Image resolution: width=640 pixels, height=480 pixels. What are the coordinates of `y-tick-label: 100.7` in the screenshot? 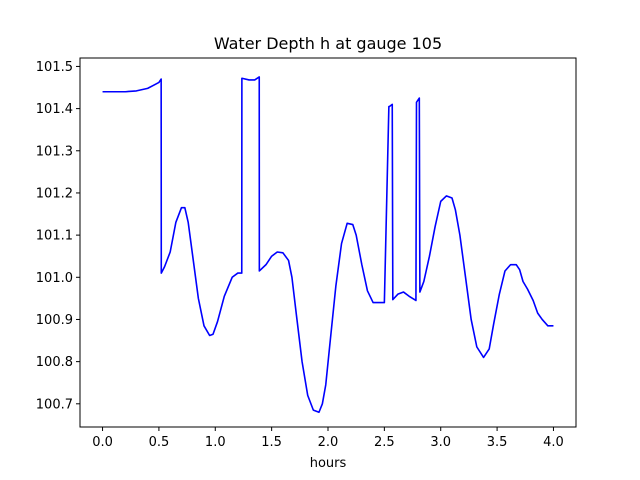 It's located at (54, 404).